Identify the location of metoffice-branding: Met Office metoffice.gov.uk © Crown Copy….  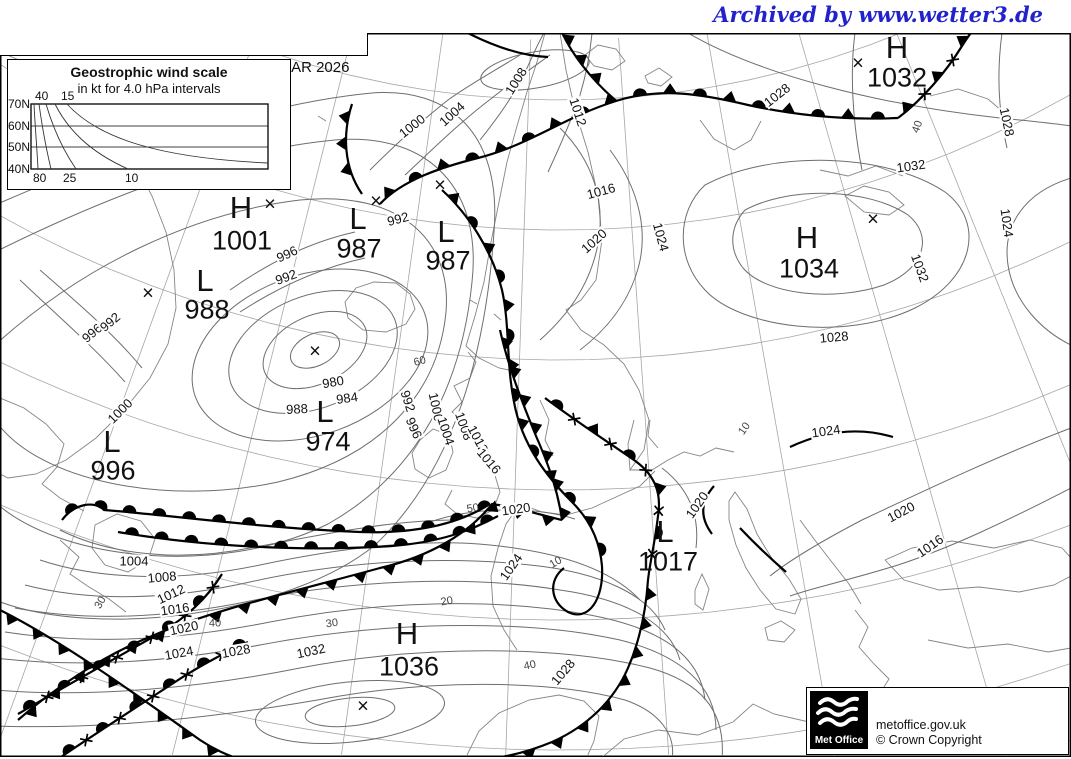
(937, 721).